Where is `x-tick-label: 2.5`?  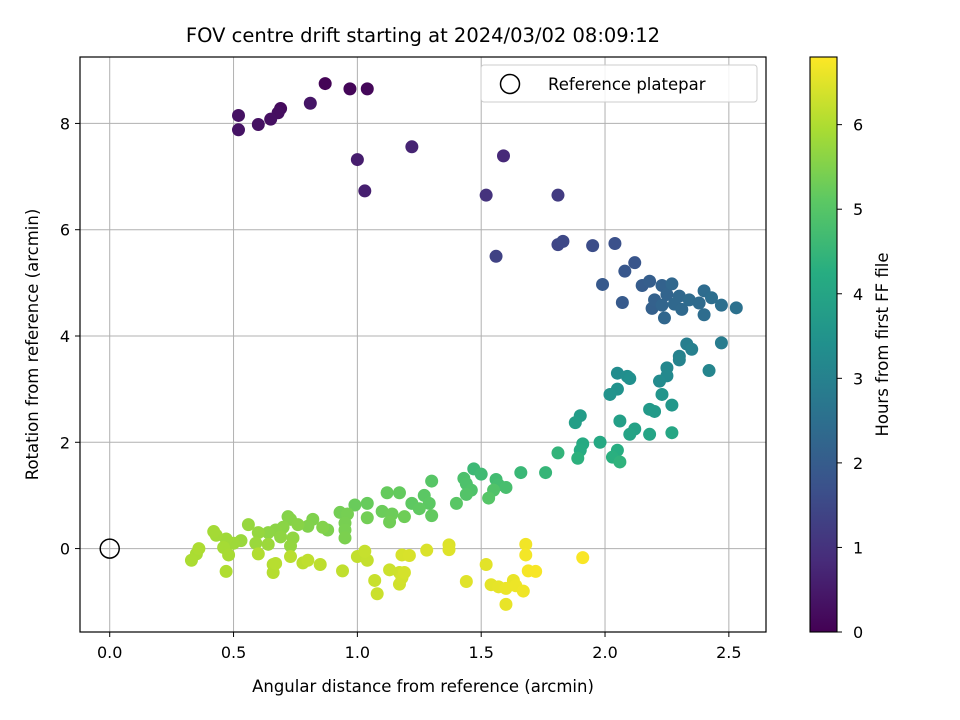 x-tick-label: 2.5 is located at coordinates (728, 652).